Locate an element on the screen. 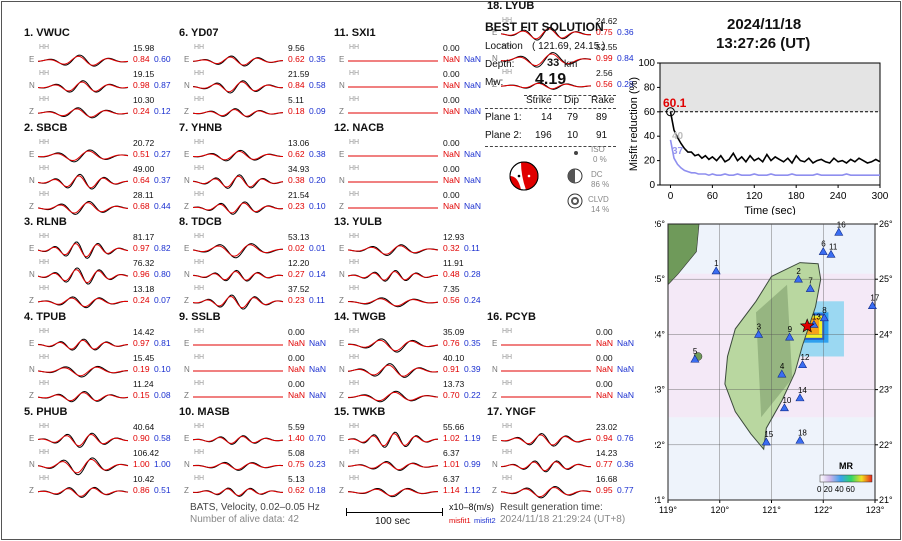  component-e: E HH 12.93 0.32 0.11 is located at coordinates (409, 246).